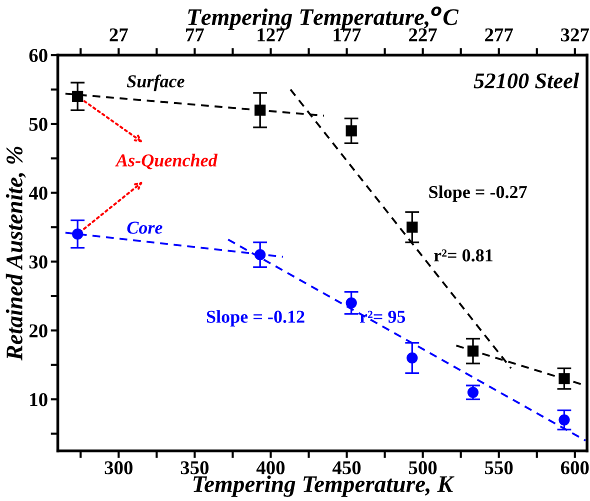 This screenshot has height=501, width=590. I want to click on annotation: 52100 Steel, so click(527, 80).